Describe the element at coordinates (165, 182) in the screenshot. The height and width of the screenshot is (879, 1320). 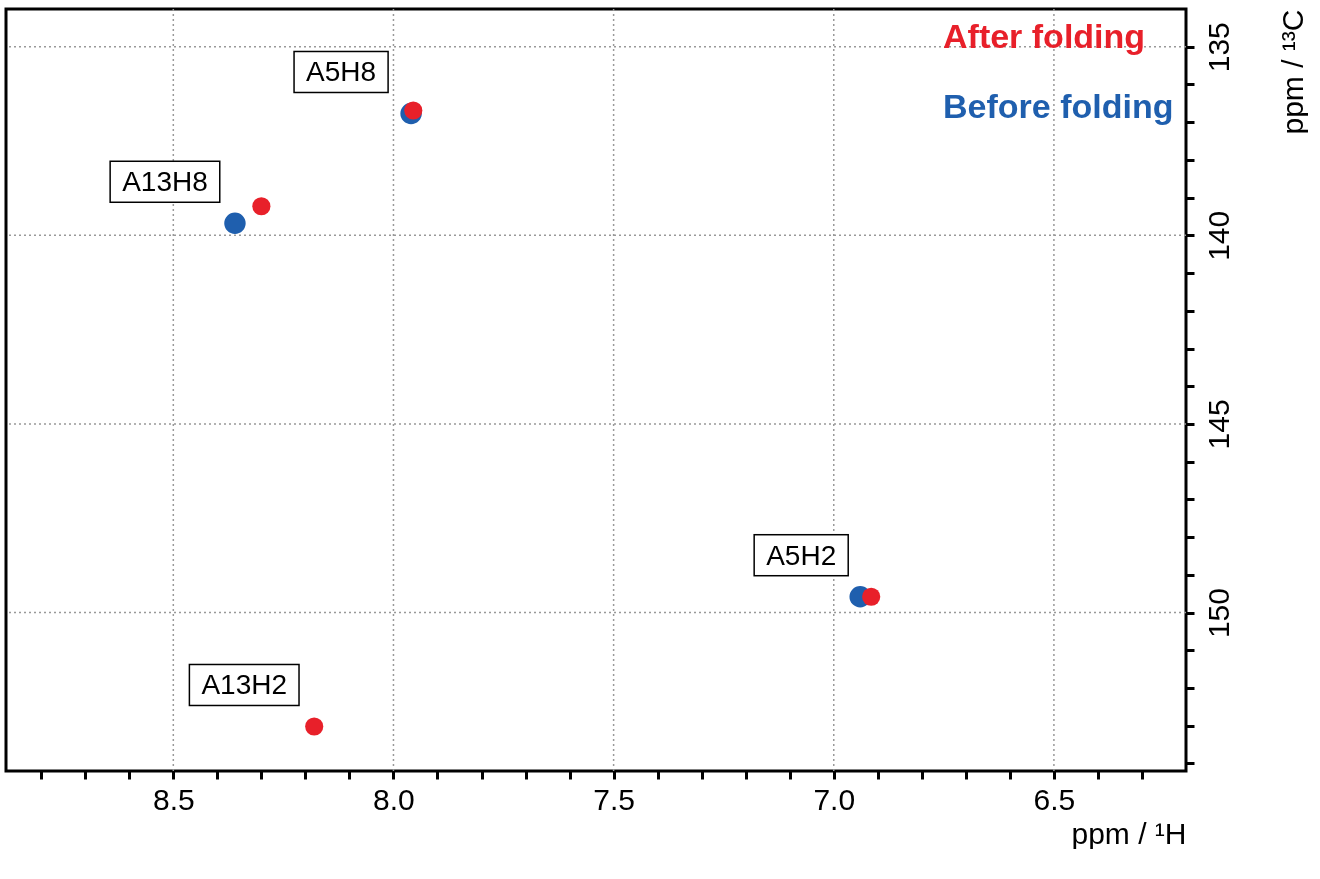
I see `annotation: A13H8` at that location.